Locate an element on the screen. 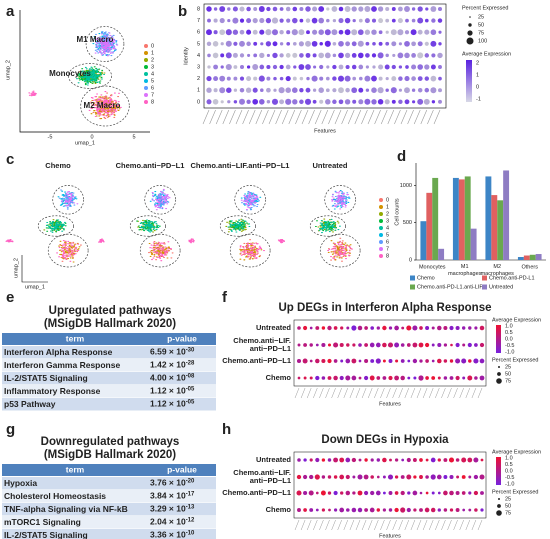  label-line: macrophages is located at coordinates (465, 274).